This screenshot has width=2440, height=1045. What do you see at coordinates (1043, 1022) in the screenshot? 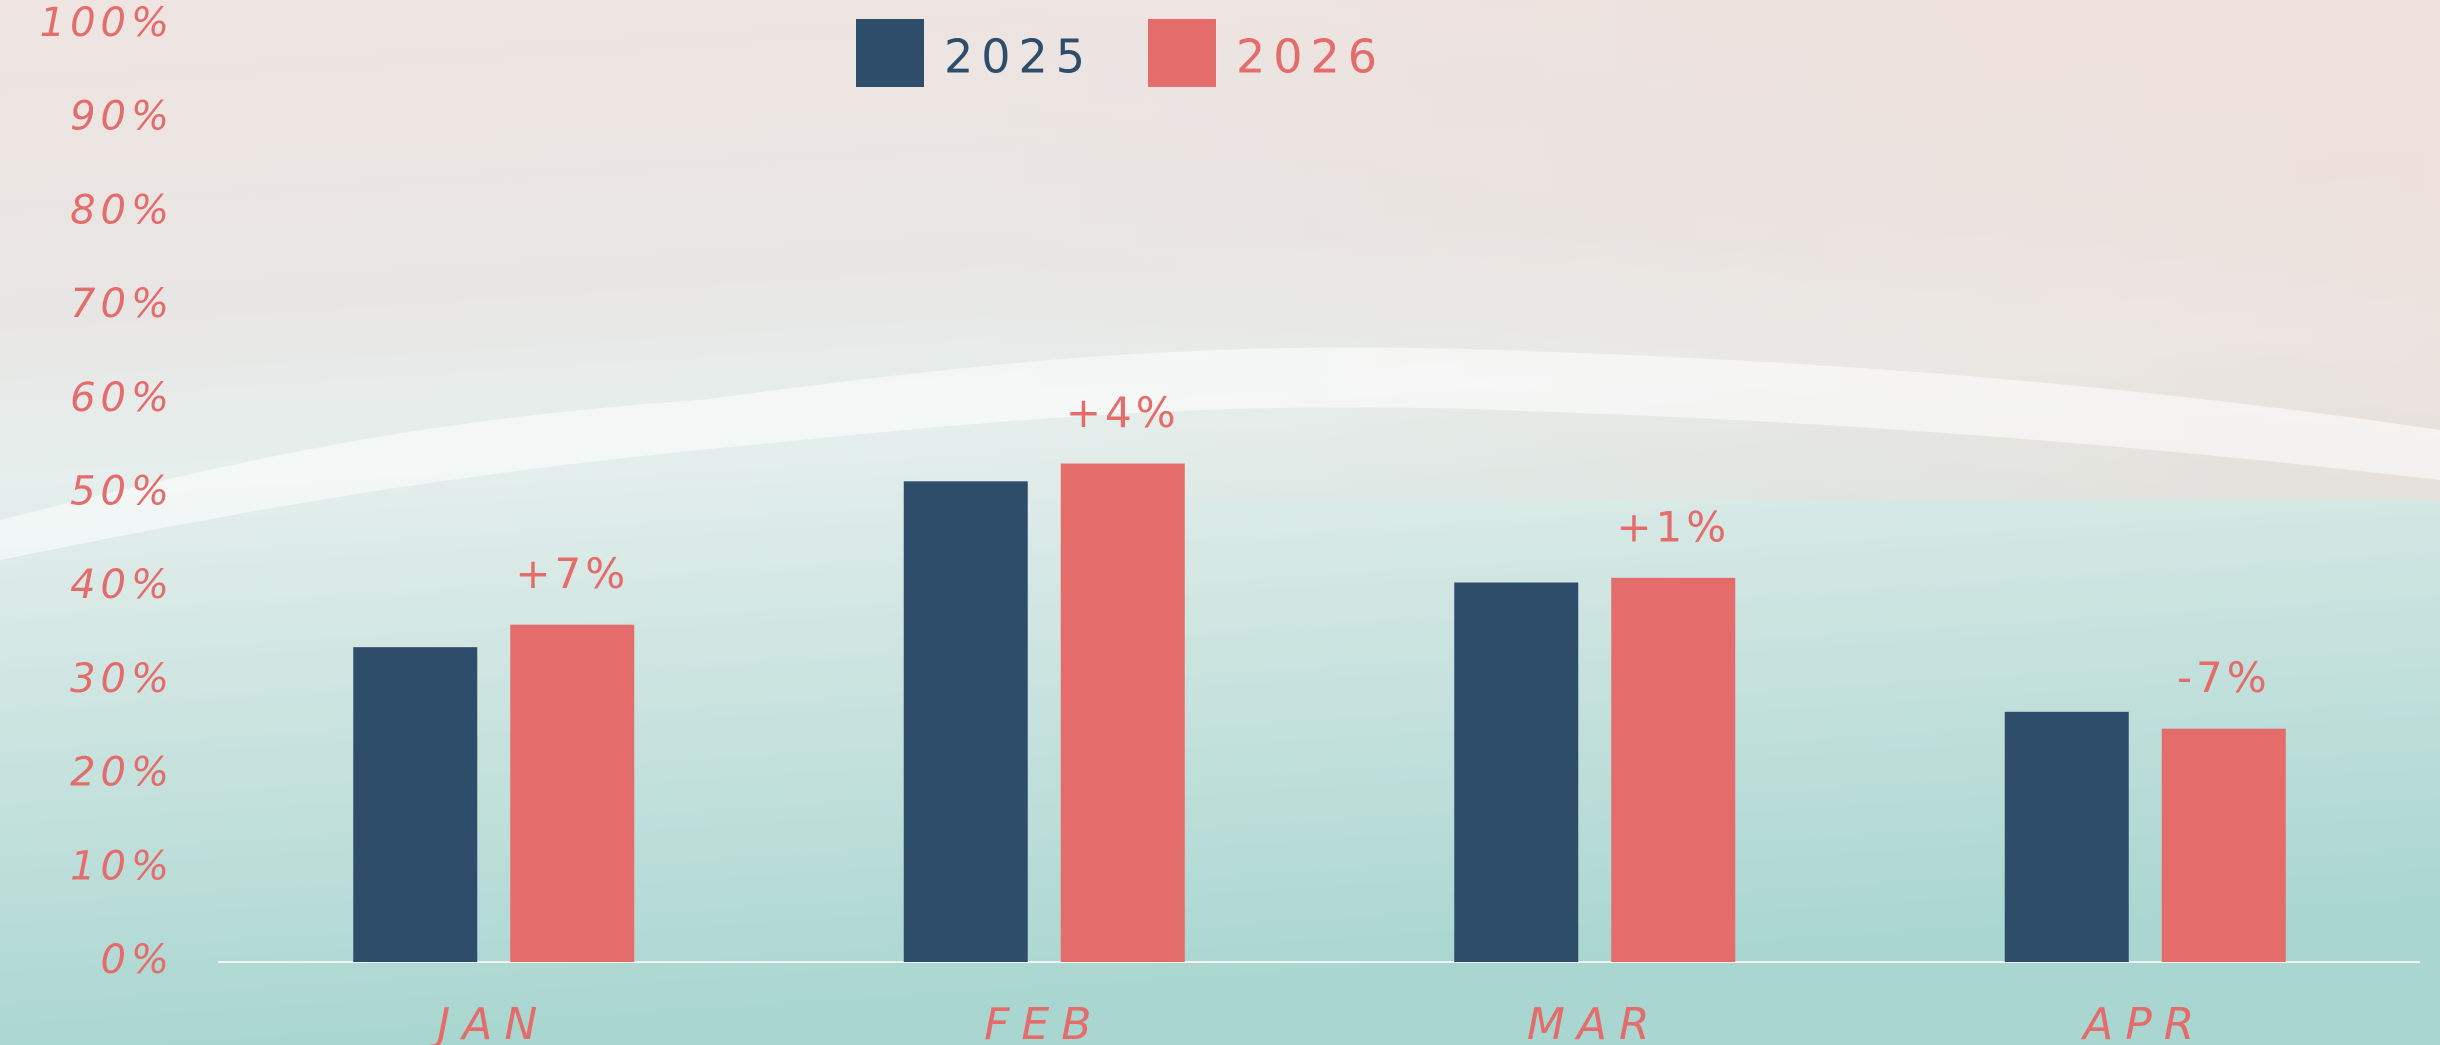
I see `x-tick-label: FEB` at bounding box center [1043, 1022].